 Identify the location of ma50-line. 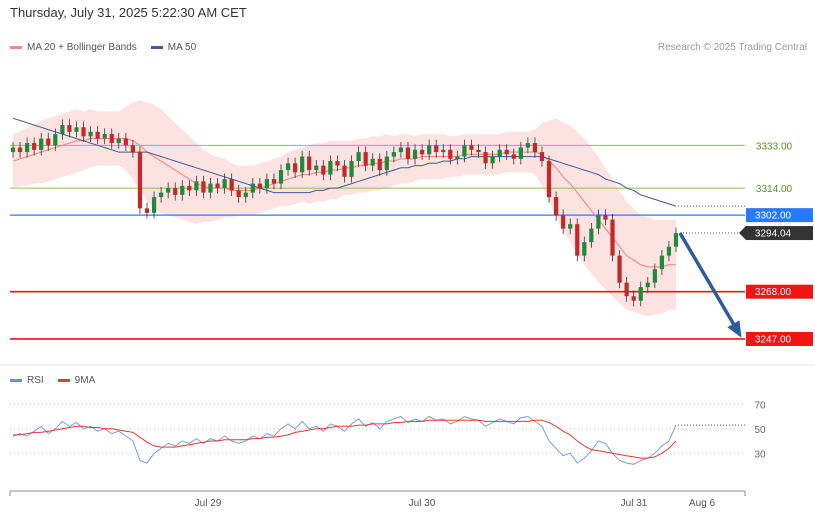
(344, 162).